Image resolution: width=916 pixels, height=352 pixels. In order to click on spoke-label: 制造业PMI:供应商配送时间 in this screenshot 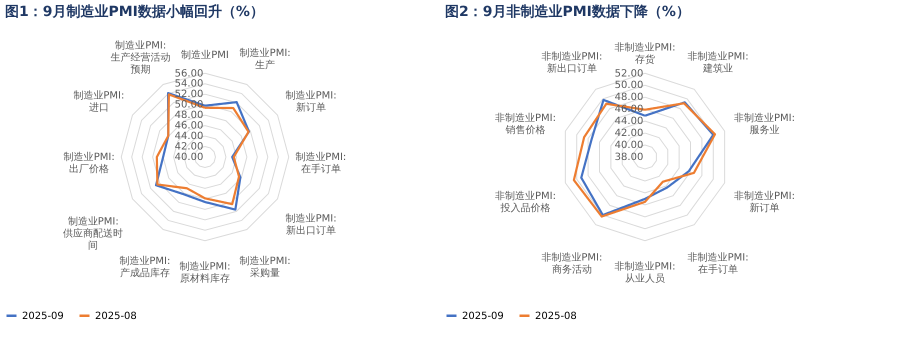, I will do `click(93, 234)`.